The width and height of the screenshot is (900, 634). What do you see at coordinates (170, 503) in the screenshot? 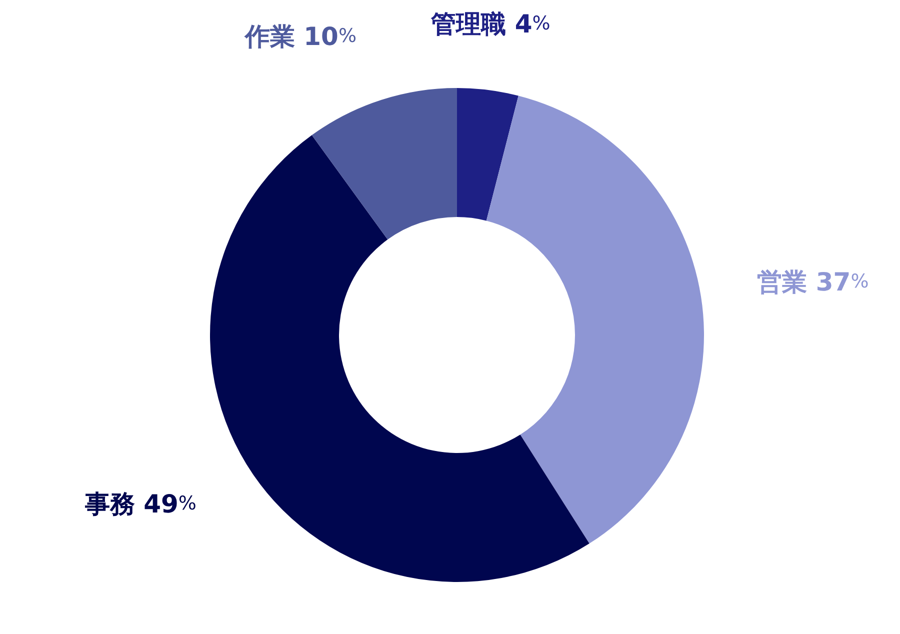
I see `data-label: 49%` at bounding box center [170, 503].